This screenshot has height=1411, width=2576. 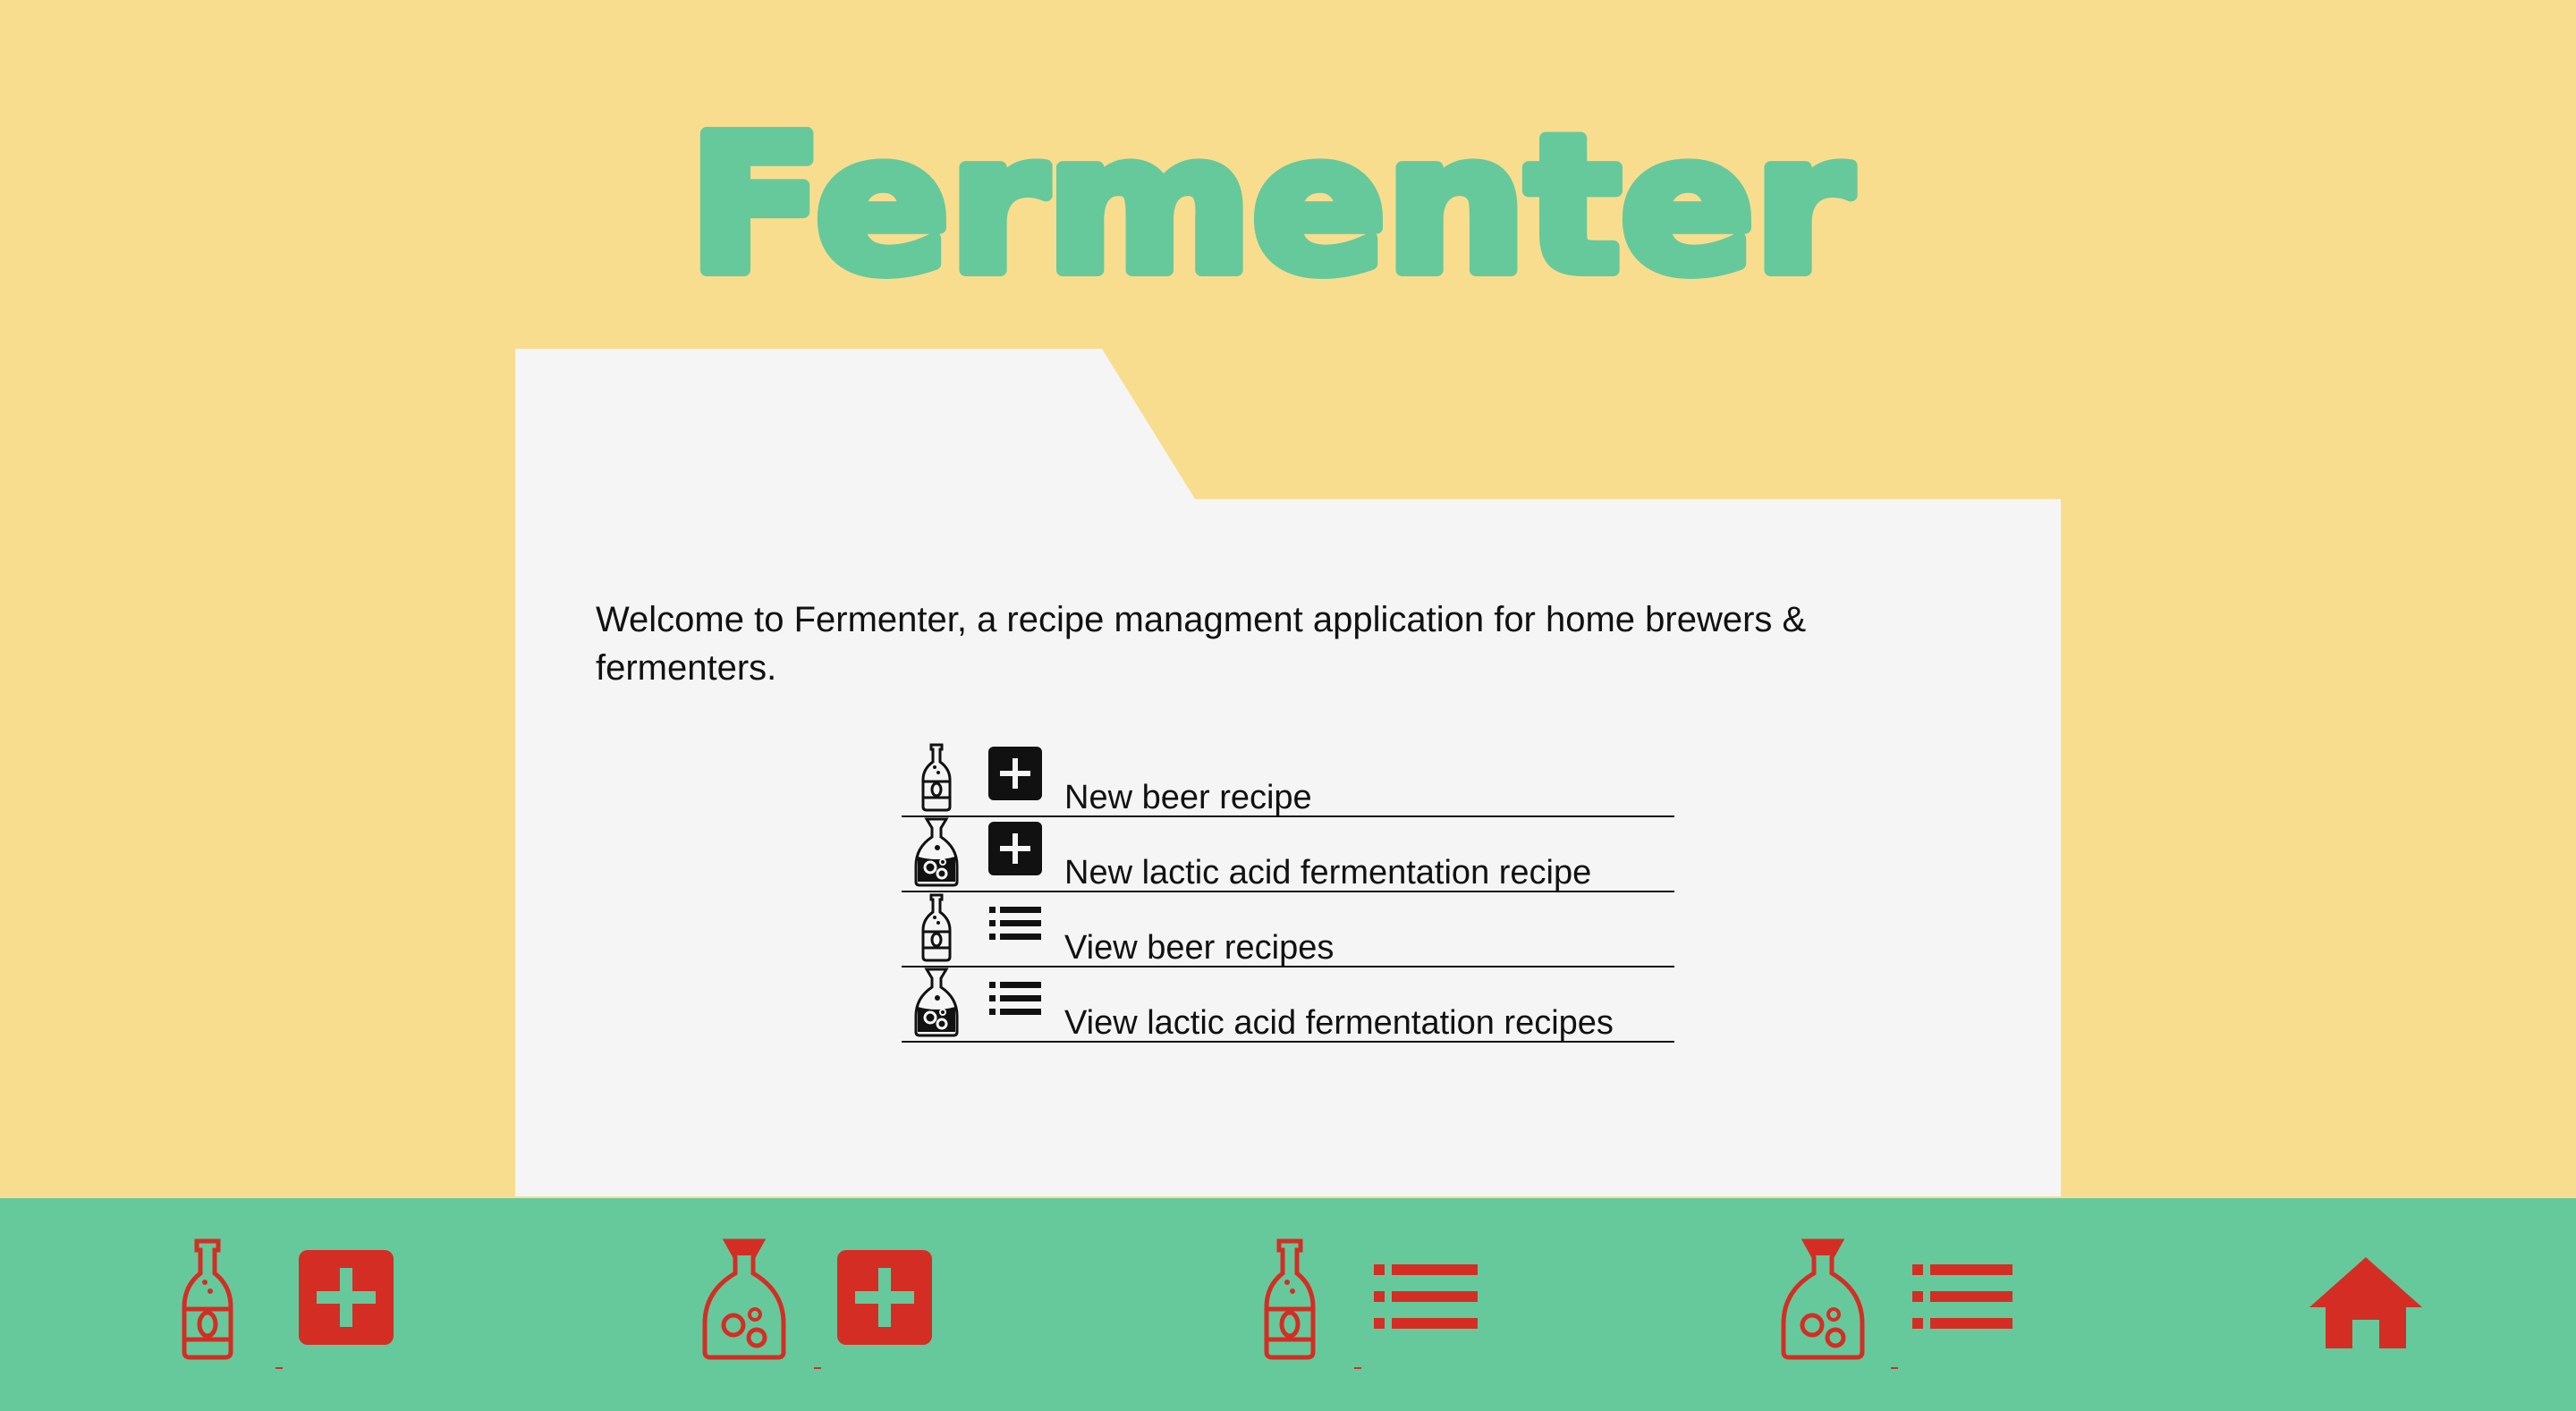 What do you see at coordinates (290, 1305) in the screenshot?
I see `nav-new-beer-button` at bounding box center [290, 1305].